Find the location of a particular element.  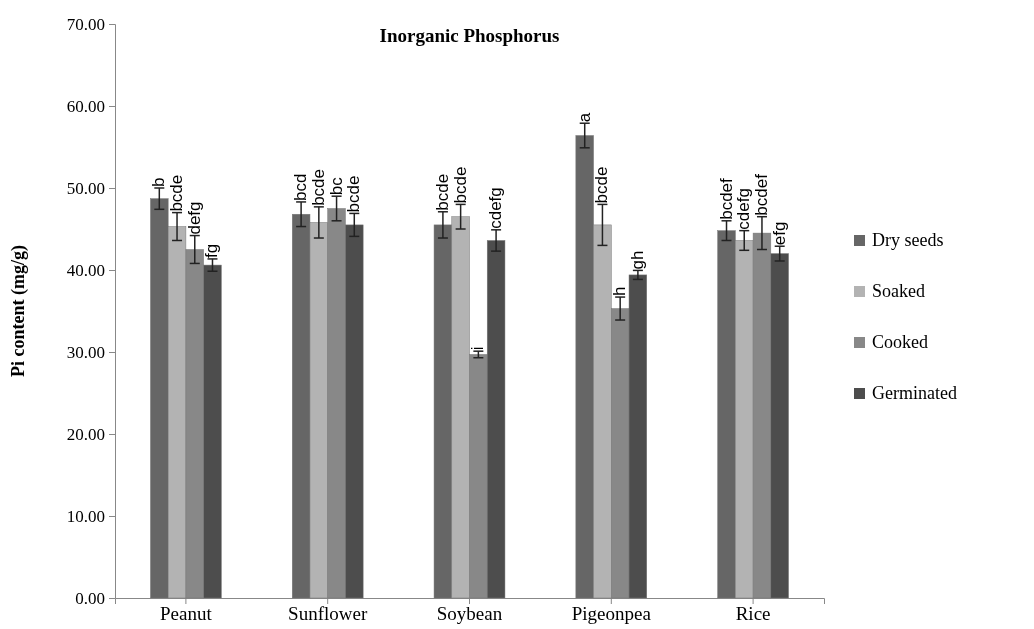

y-tick-label: 30.00 is located at coordinates (85, 352).